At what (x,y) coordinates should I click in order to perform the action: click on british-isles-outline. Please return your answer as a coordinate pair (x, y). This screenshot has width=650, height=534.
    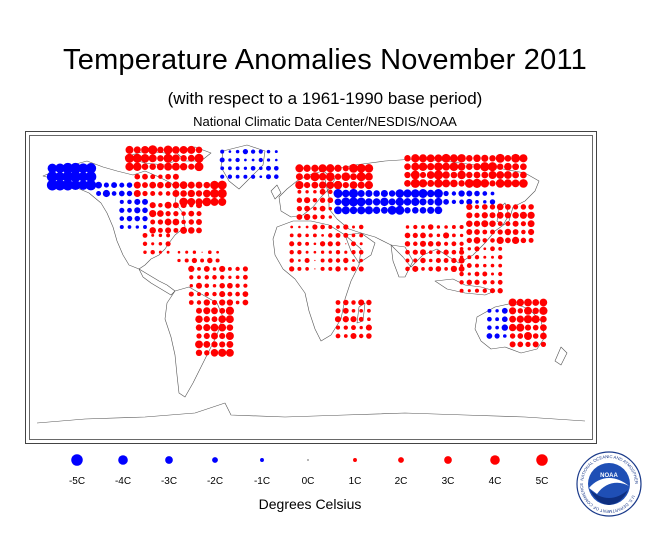
    Looking at the image, I should click on (276, 192).